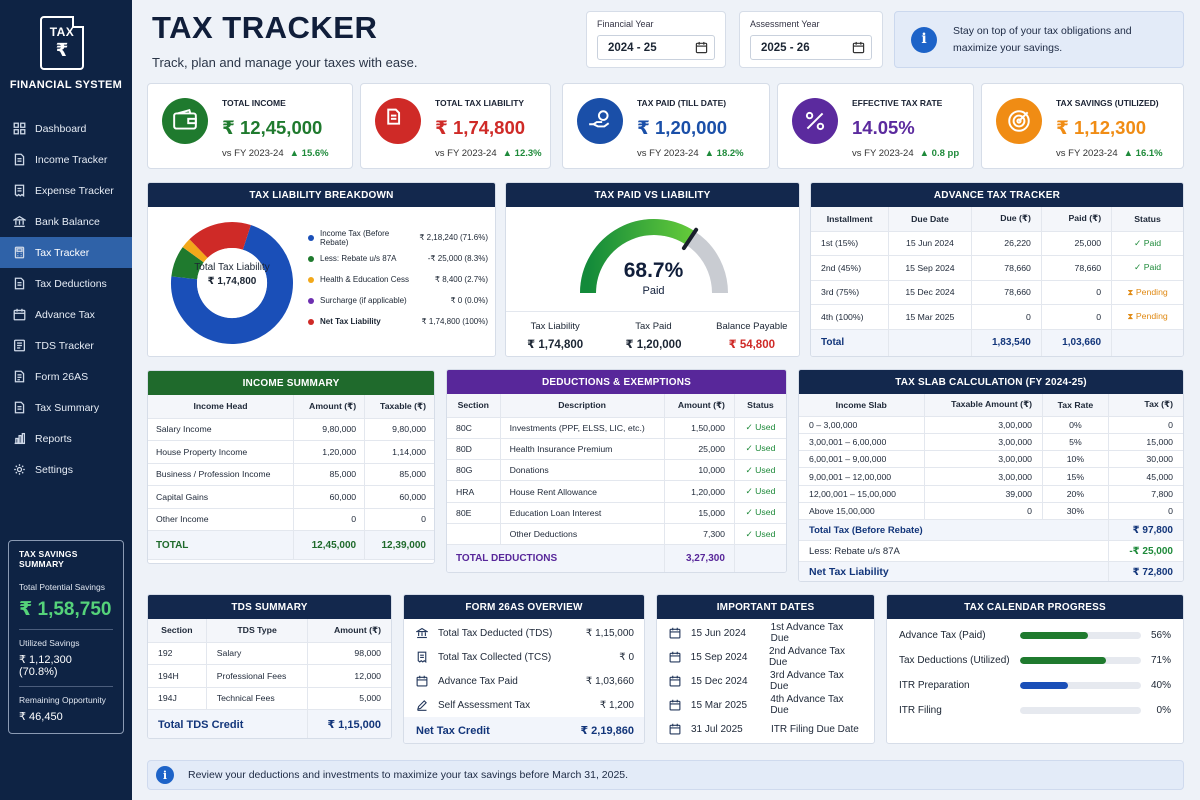 The image size is (1200, 800). I want to click on table-total-row: TOTAL DEDUCTIONS 3,27,300, so click(616, 558).